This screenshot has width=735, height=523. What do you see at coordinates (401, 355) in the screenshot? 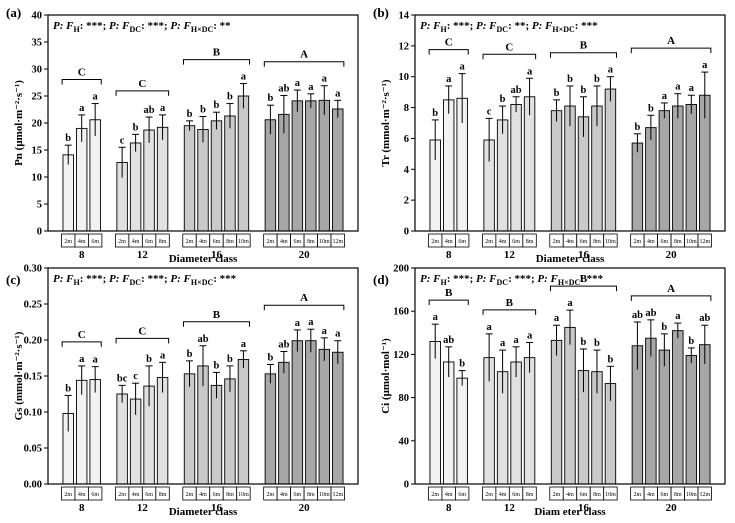
I see `y-tick-label: 120` at bounding box center [401, 355].